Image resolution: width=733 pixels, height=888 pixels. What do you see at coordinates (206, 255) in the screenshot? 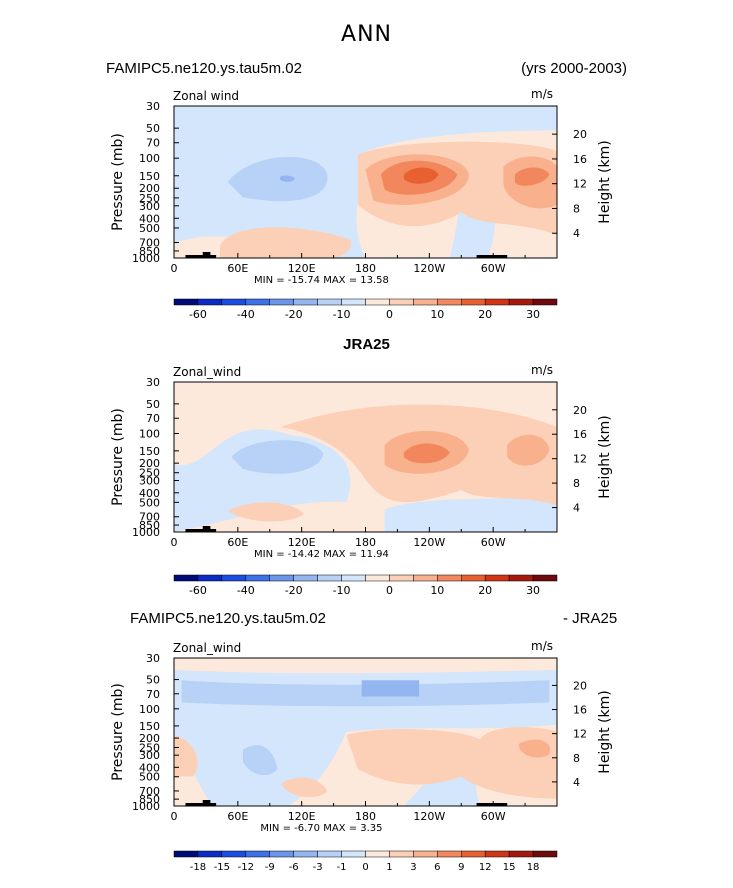
I see `panel1-topography` at bounding box center [206, 255].